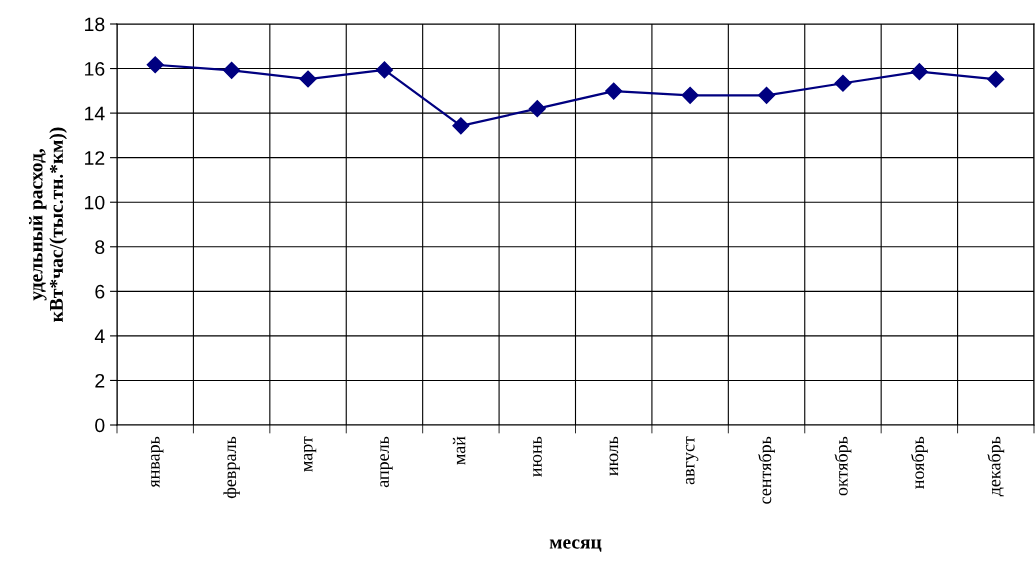  Describe the element at coordinates (100, 247) in the screenshot. I see `y-tick-label: 8` at that location.